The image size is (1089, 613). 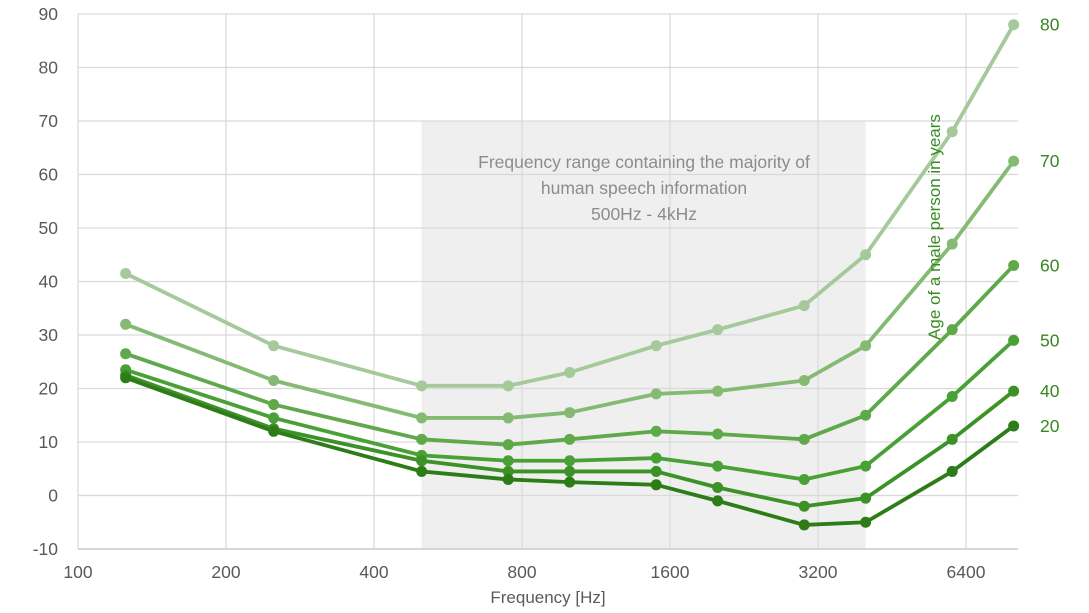 What do you see at coordinates (49, 14) in the screenshot?
I see `y-tick-label: 90` at bounding box center [49, 14].